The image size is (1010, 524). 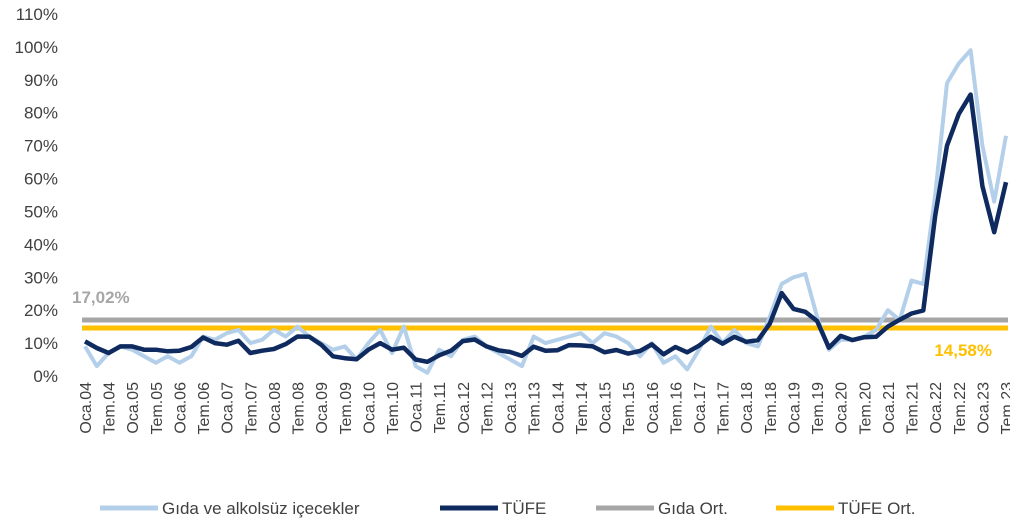 What do you see at coordinates (275, 408) in the screenshot?
I see `x-tick-label: Oca.08` at bounding box center [275, 408].